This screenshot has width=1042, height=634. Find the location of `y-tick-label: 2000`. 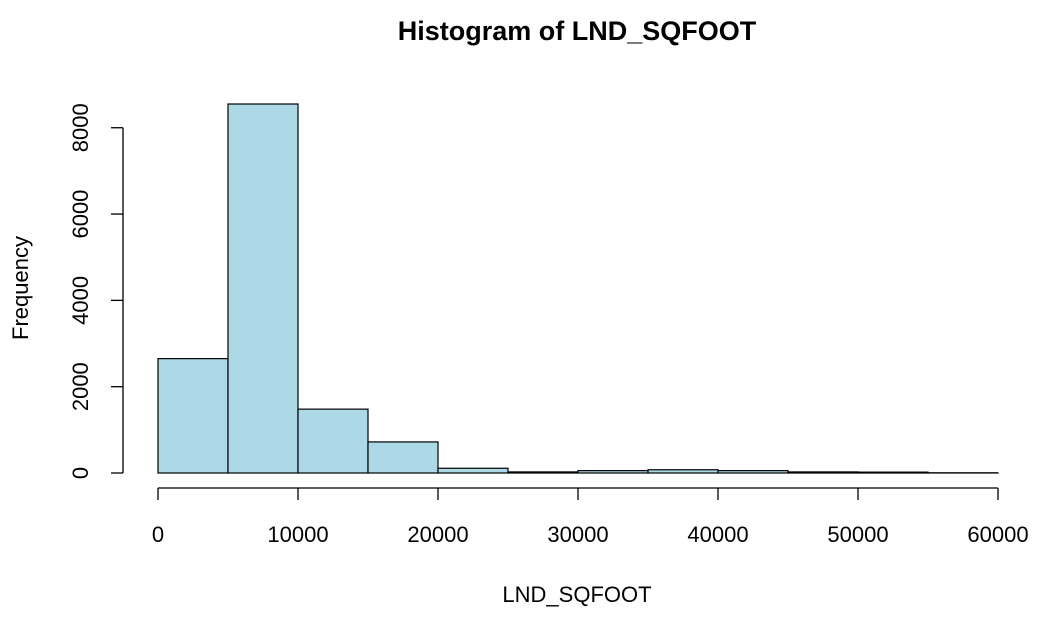

y-tick-label: 2000 is located at coordinates (80, 386).